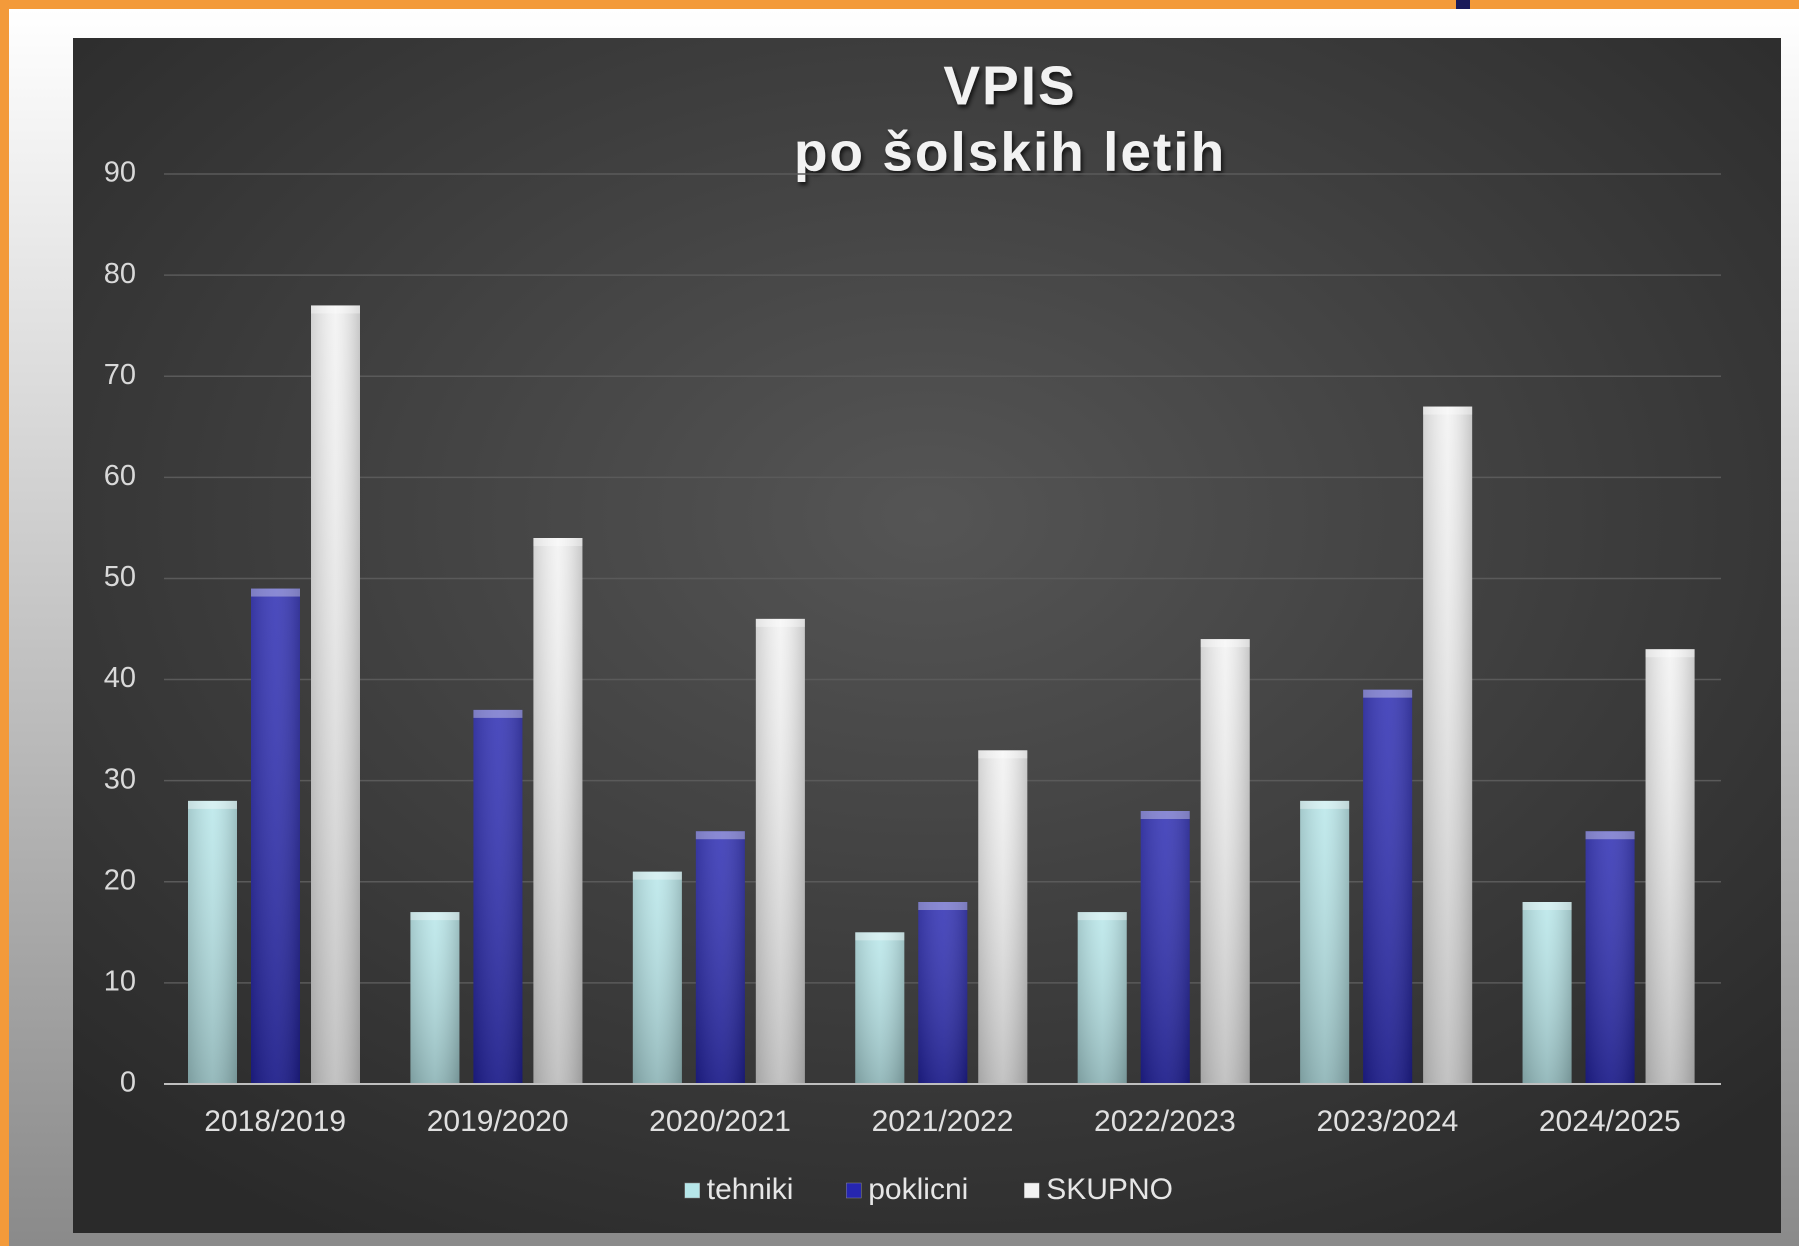 This screenshot has height=1246, width=1799. What do you see at coordinates (1109, 1189) in the screenshot?
I see `legend-label: SKUPNO` at bounding box center [1109, 1189].